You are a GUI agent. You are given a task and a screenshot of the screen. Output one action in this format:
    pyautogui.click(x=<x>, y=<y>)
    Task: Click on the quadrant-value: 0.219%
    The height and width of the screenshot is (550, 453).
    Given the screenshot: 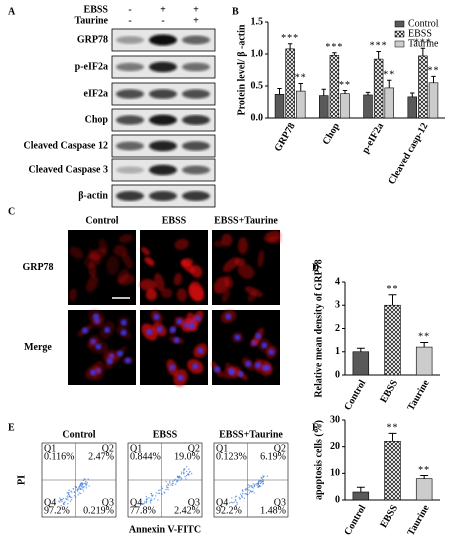 What is the action you would take?
    pyautogui.click(x=98, y=510)
    